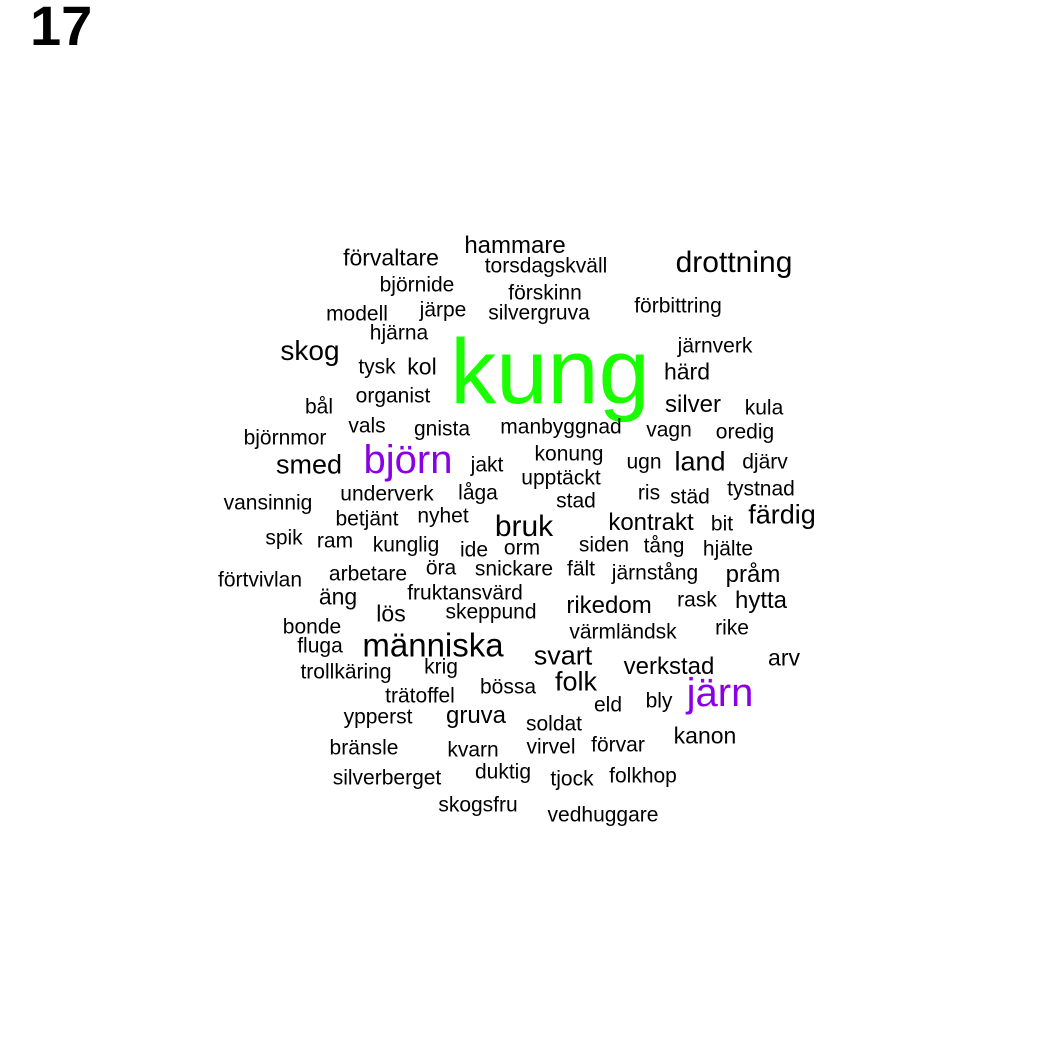 The image size is (1050, 1050). Describe the element at coordinates (491, 612) in the screenshot. I see `cloud-word: skeppund` at that location.